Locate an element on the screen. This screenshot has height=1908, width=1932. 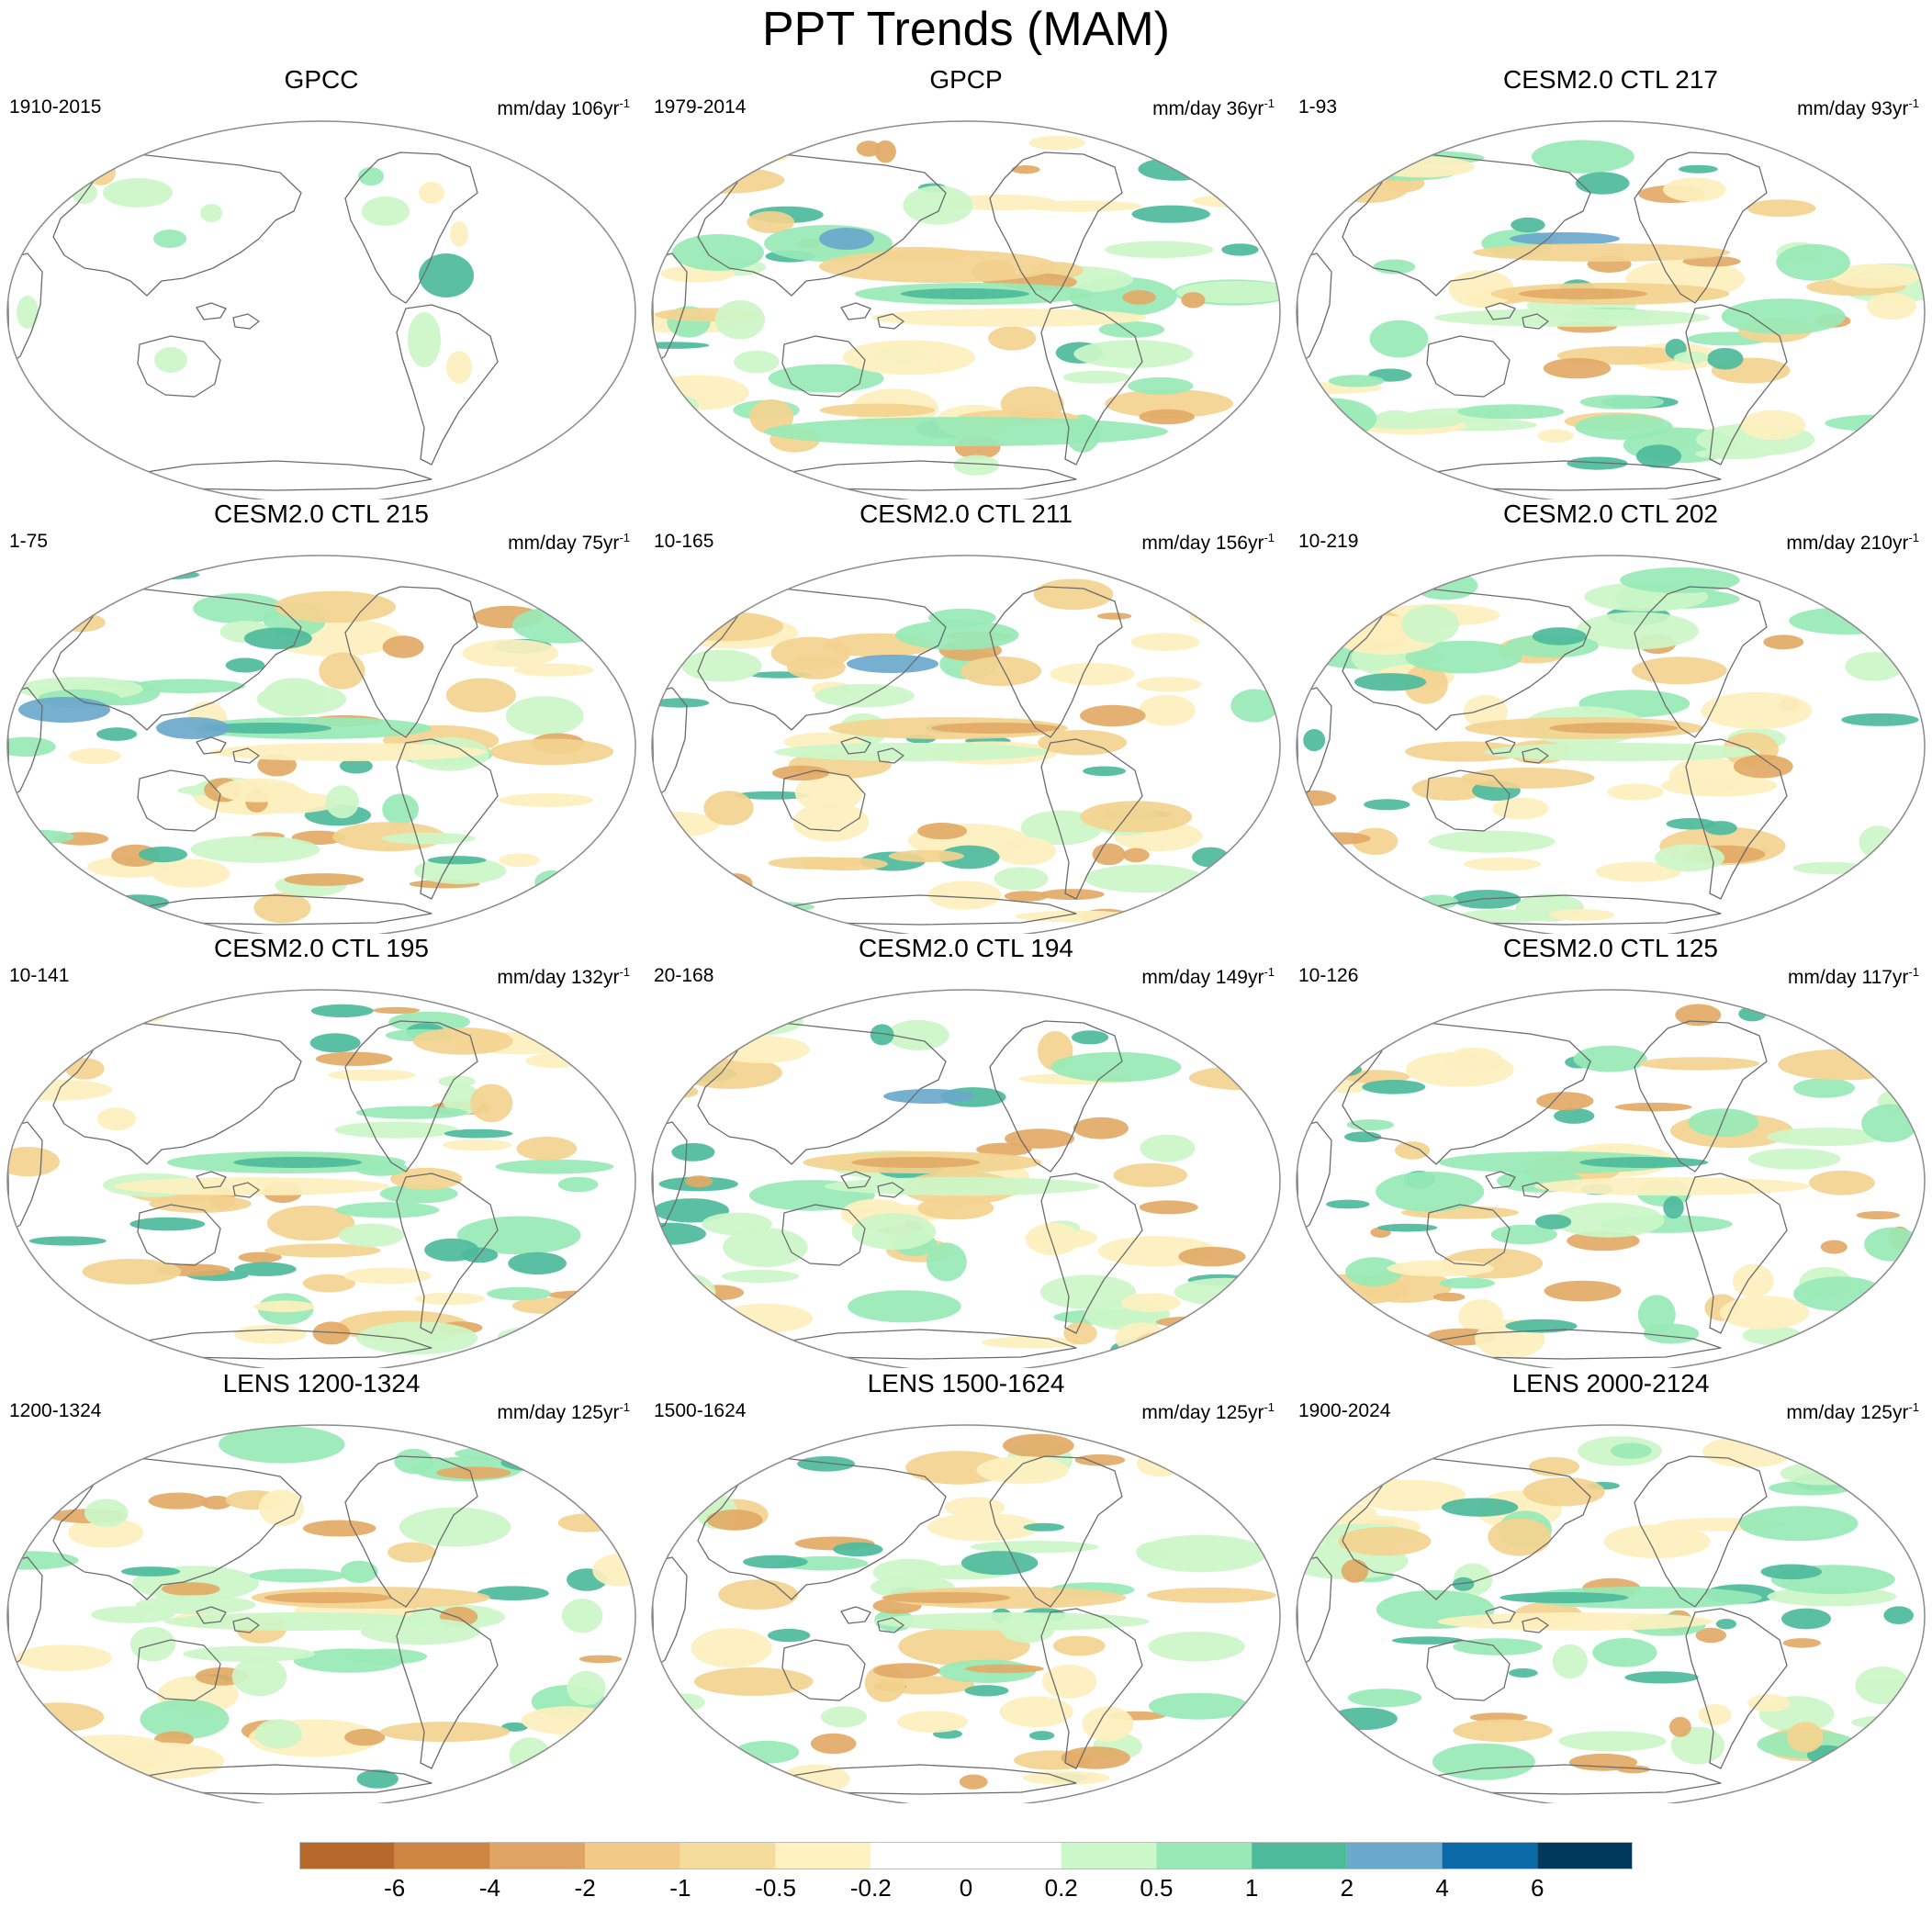
panel-title: CESM2.0 CTL 194 is located at coordinates (966, 948).